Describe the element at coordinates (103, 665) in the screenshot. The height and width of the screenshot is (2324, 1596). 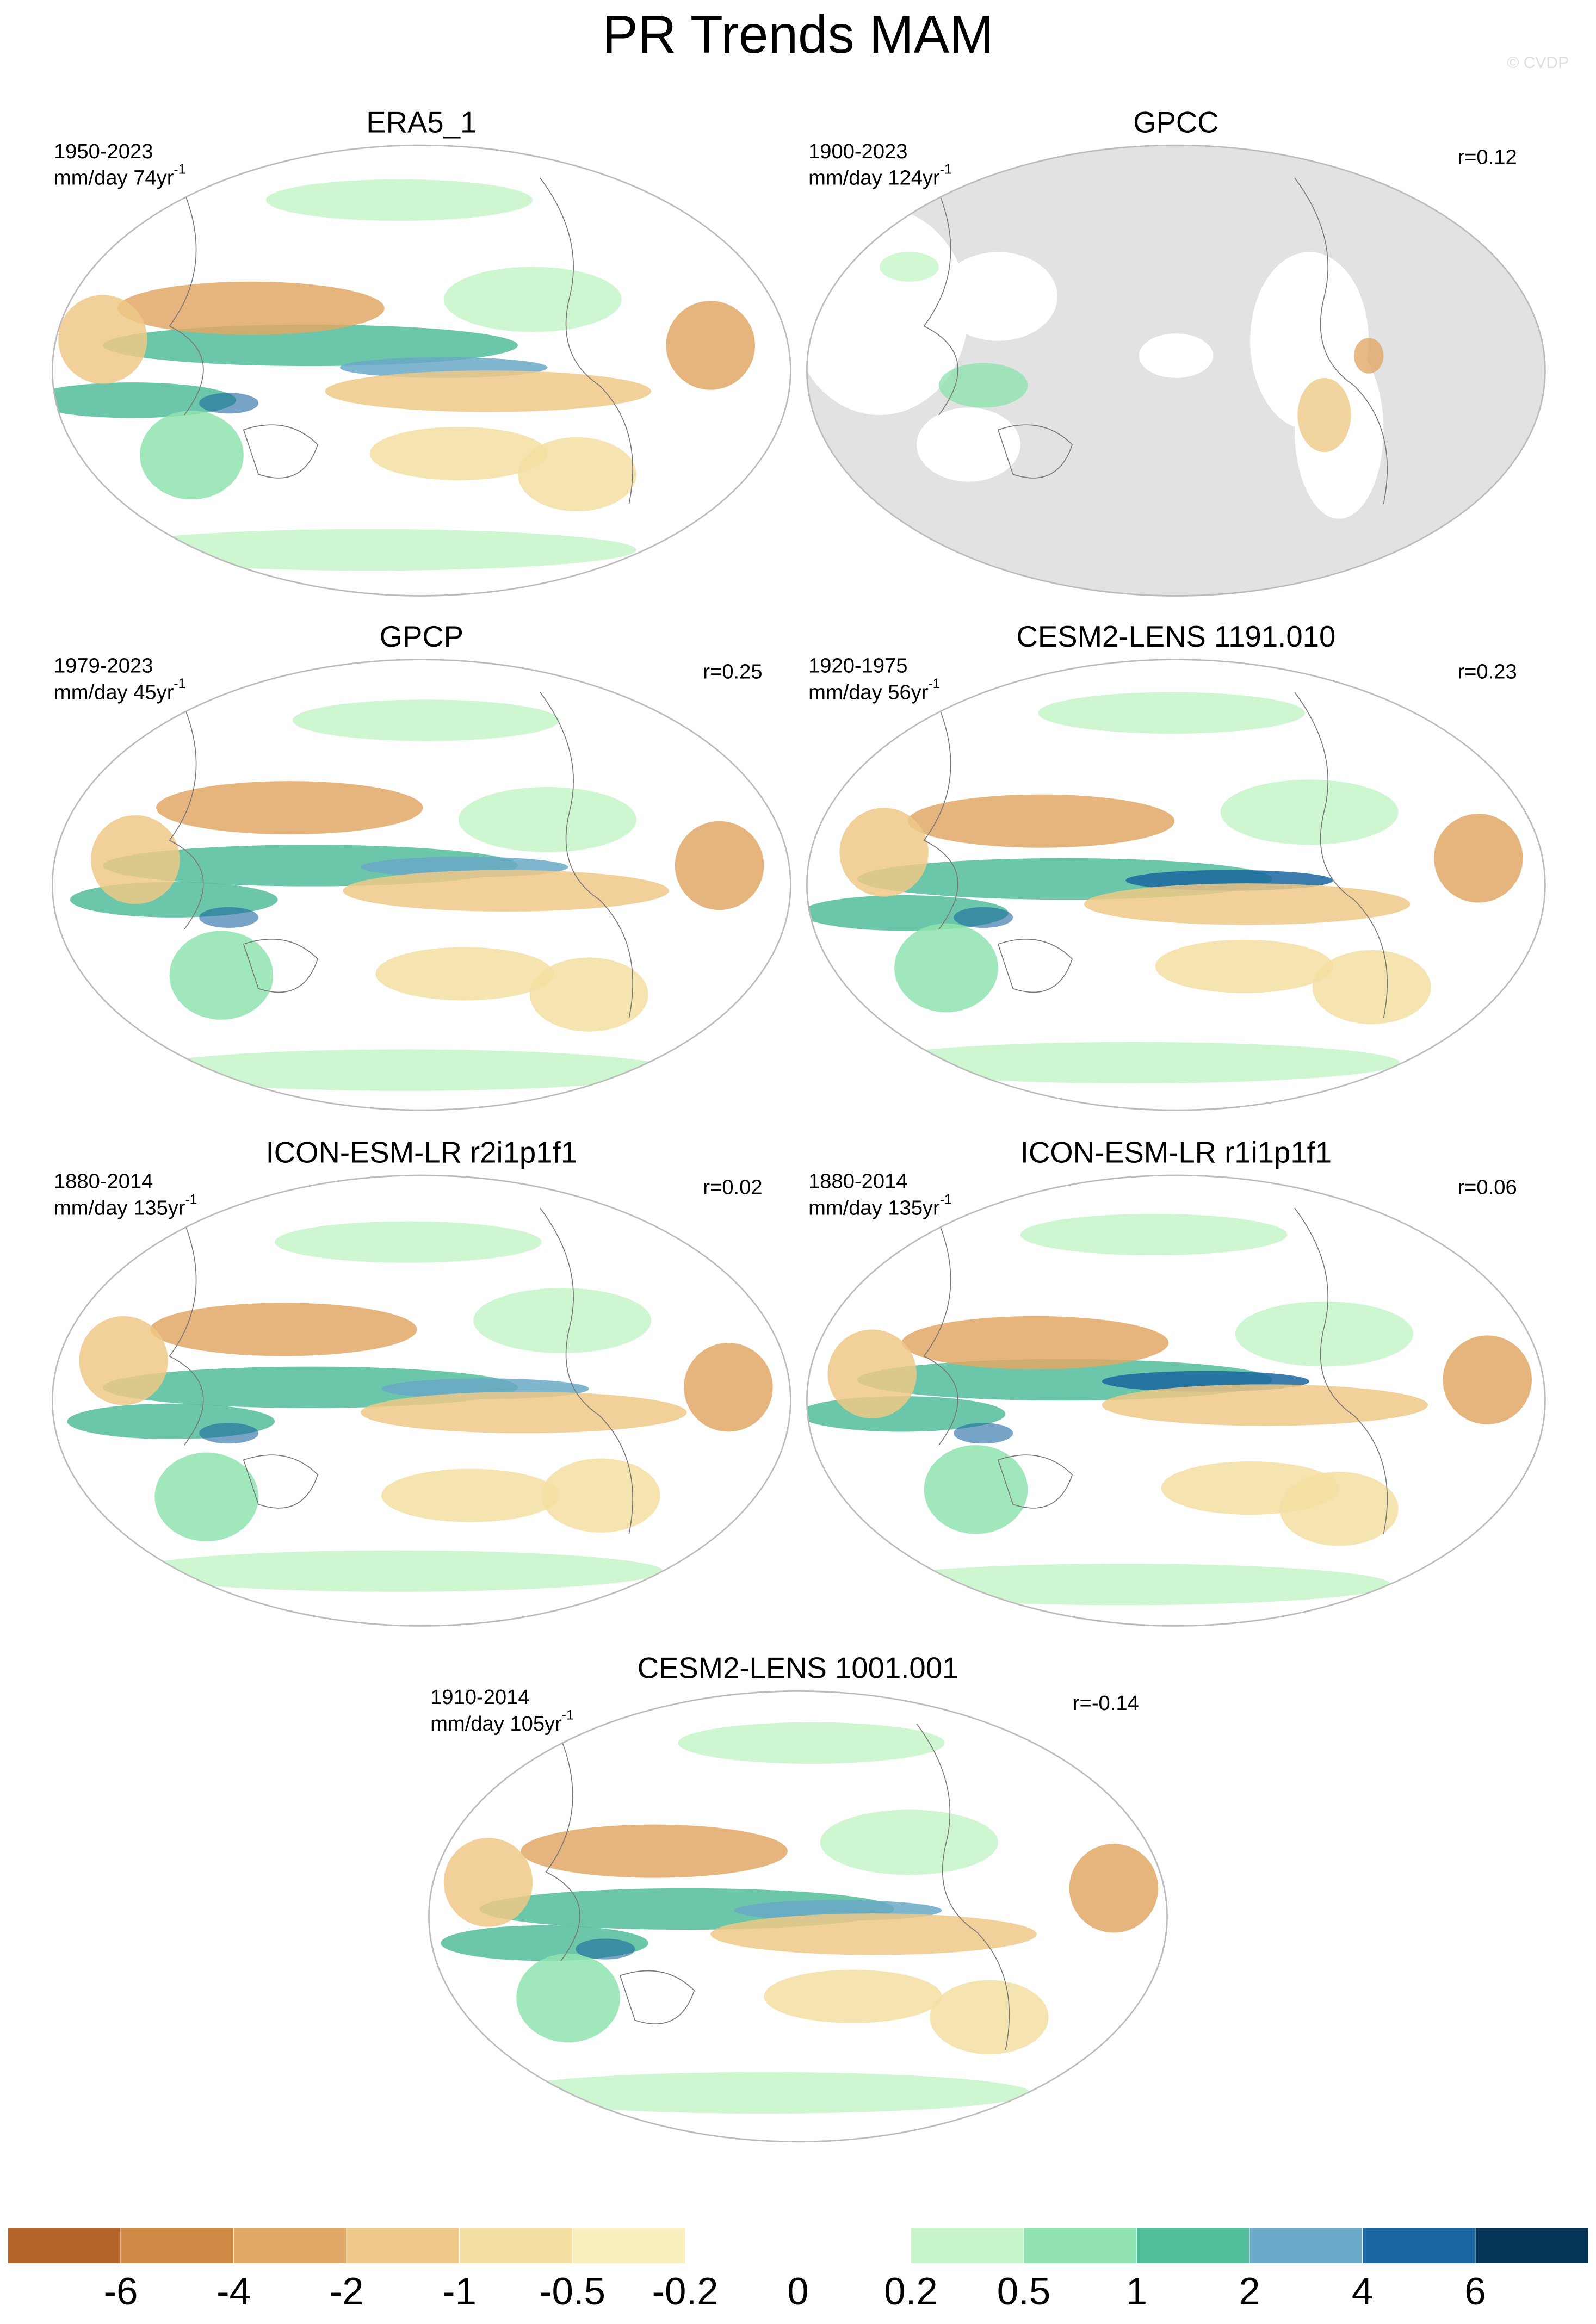
I see `period: 1979-2023` at that location.